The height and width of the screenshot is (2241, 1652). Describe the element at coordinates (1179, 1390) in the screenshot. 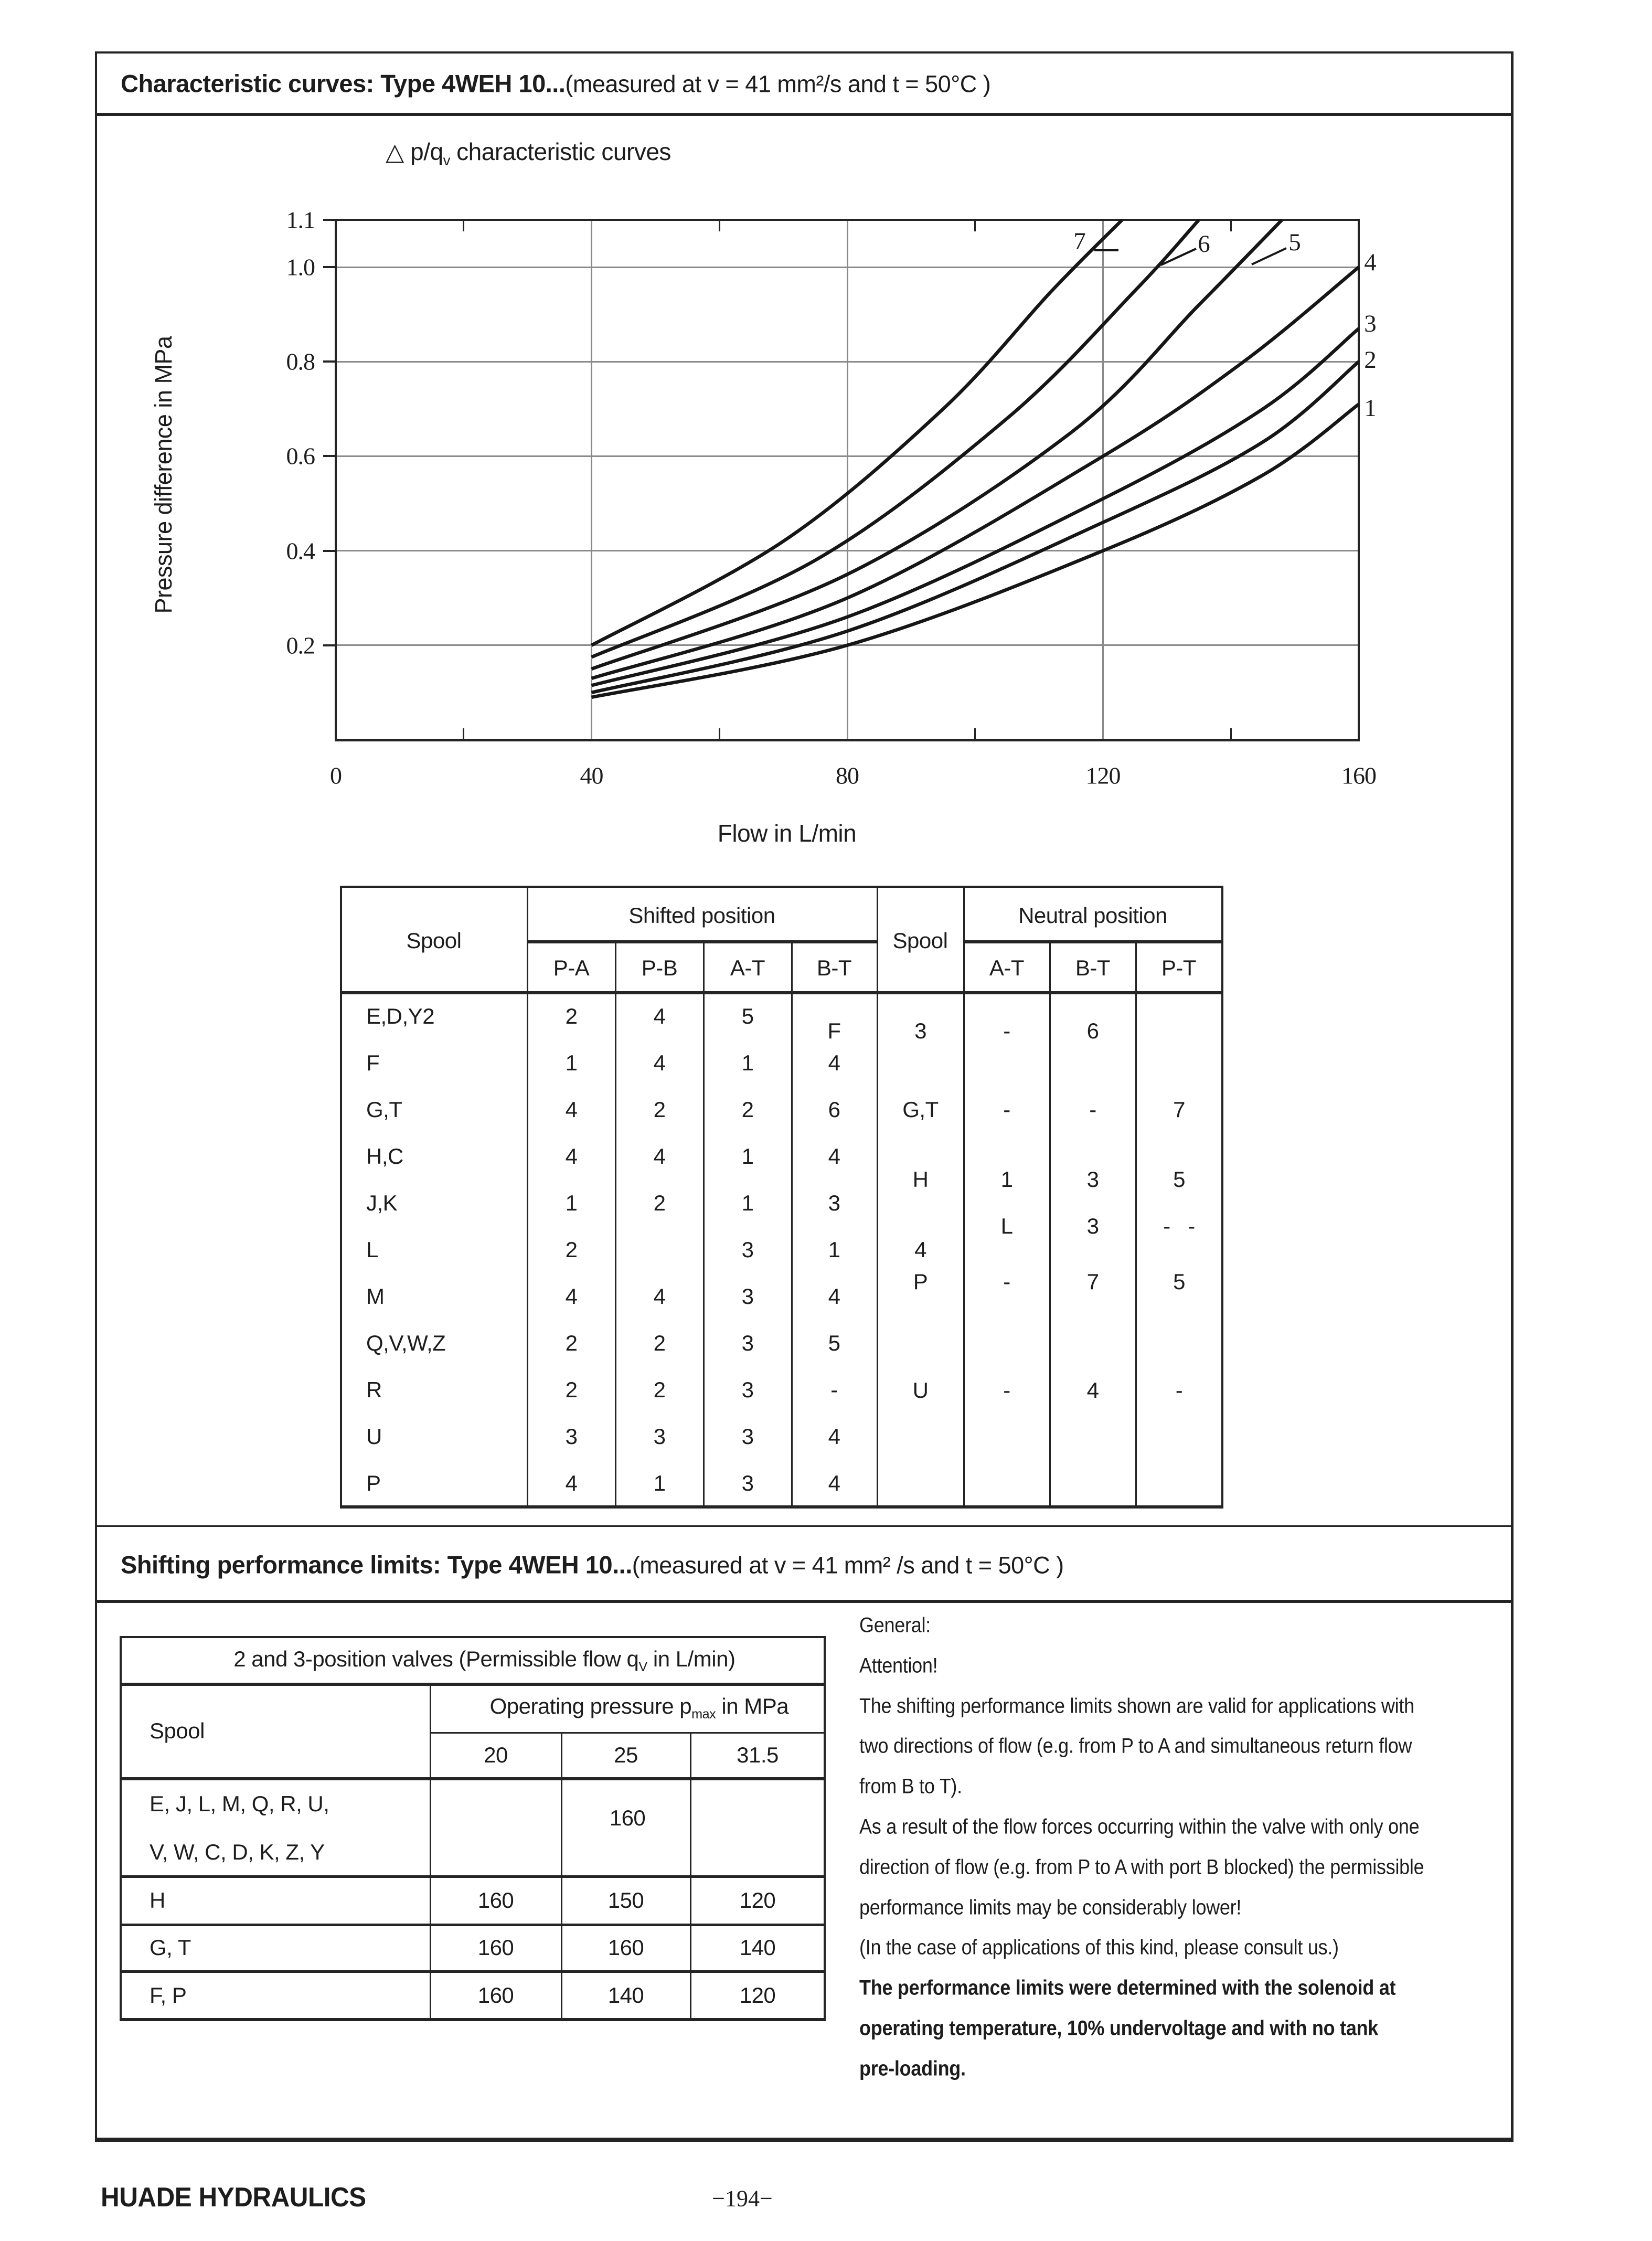

I see `neutral-pt-value: -` at that location.